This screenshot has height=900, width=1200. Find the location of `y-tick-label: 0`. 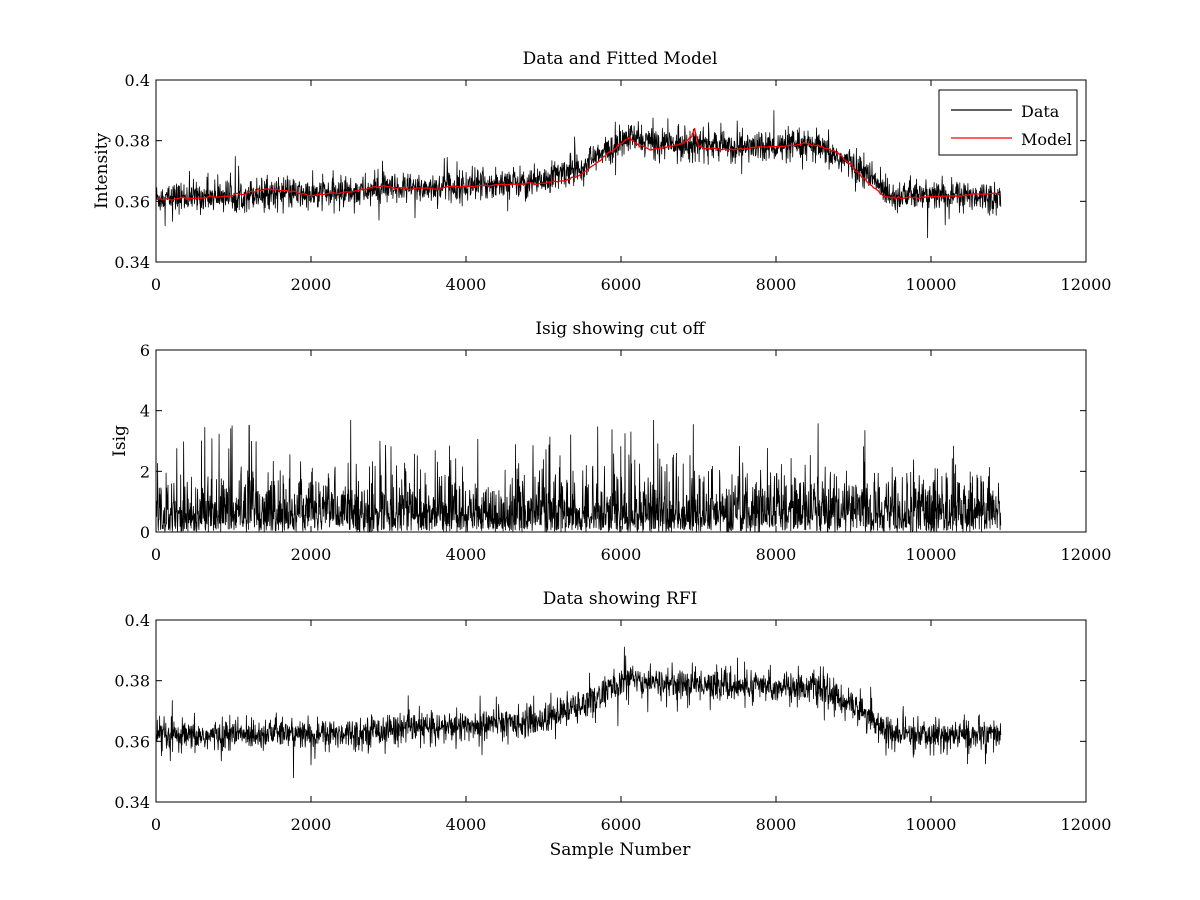

y-tick-label: 0 is located at coordinates (145, 532).